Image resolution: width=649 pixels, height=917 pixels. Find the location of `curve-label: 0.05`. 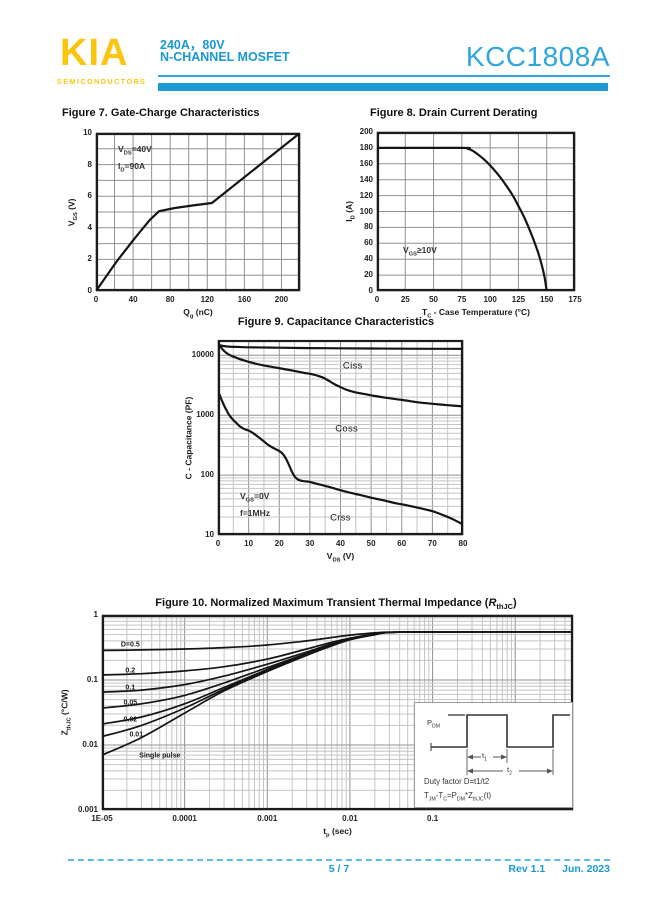

curve-label: 0.05 is located at coordinates (130, 703).